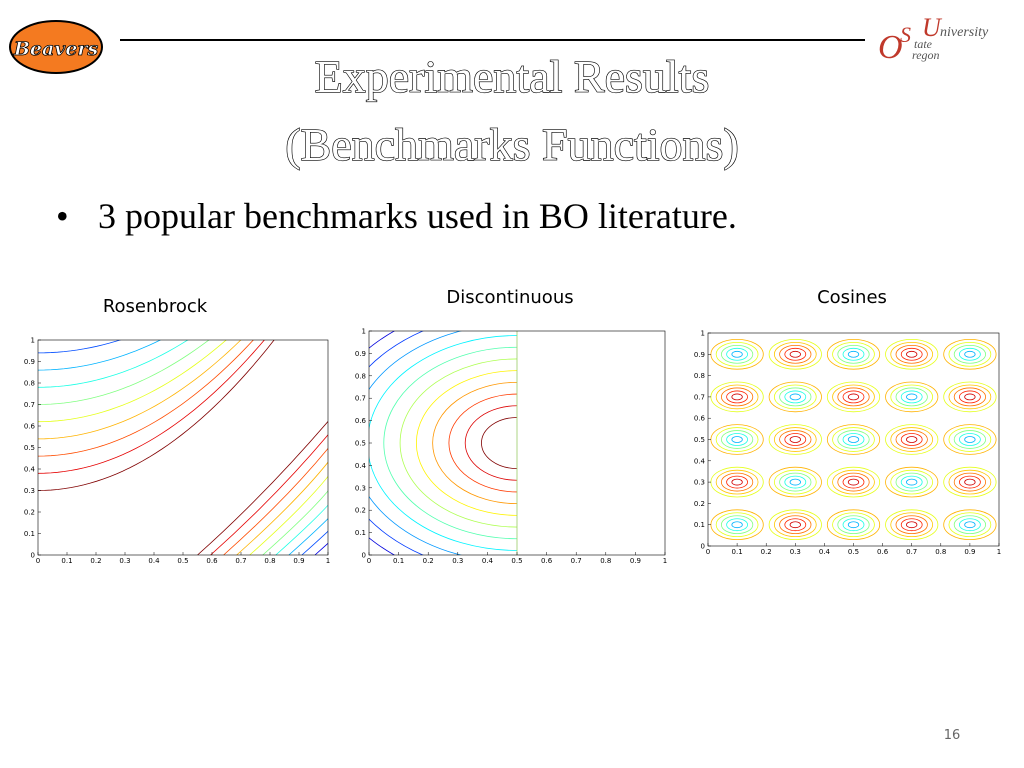  Describe the element at coordinates (56, 47) in the screenshot. I see `logo-shape` at that location.